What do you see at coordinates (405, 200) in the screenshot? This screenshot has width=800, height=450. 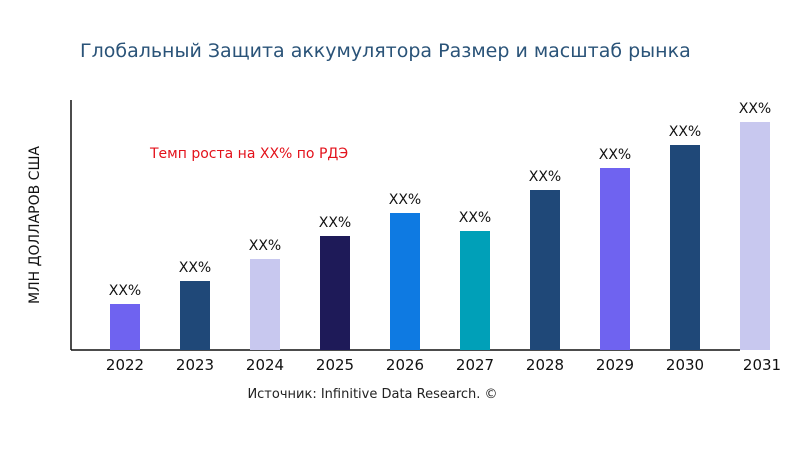 I see `data-label-2026: XX%` at bounding box center [405, 200].